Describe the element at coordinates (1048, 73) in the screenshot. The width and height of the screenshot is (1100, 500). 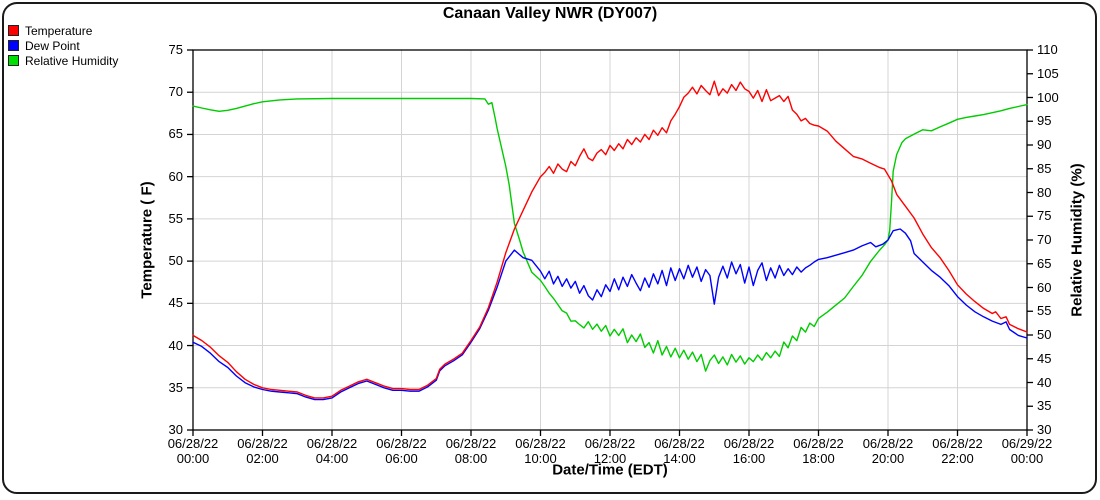
I see `right-axis-tick-label: 105` at that location.